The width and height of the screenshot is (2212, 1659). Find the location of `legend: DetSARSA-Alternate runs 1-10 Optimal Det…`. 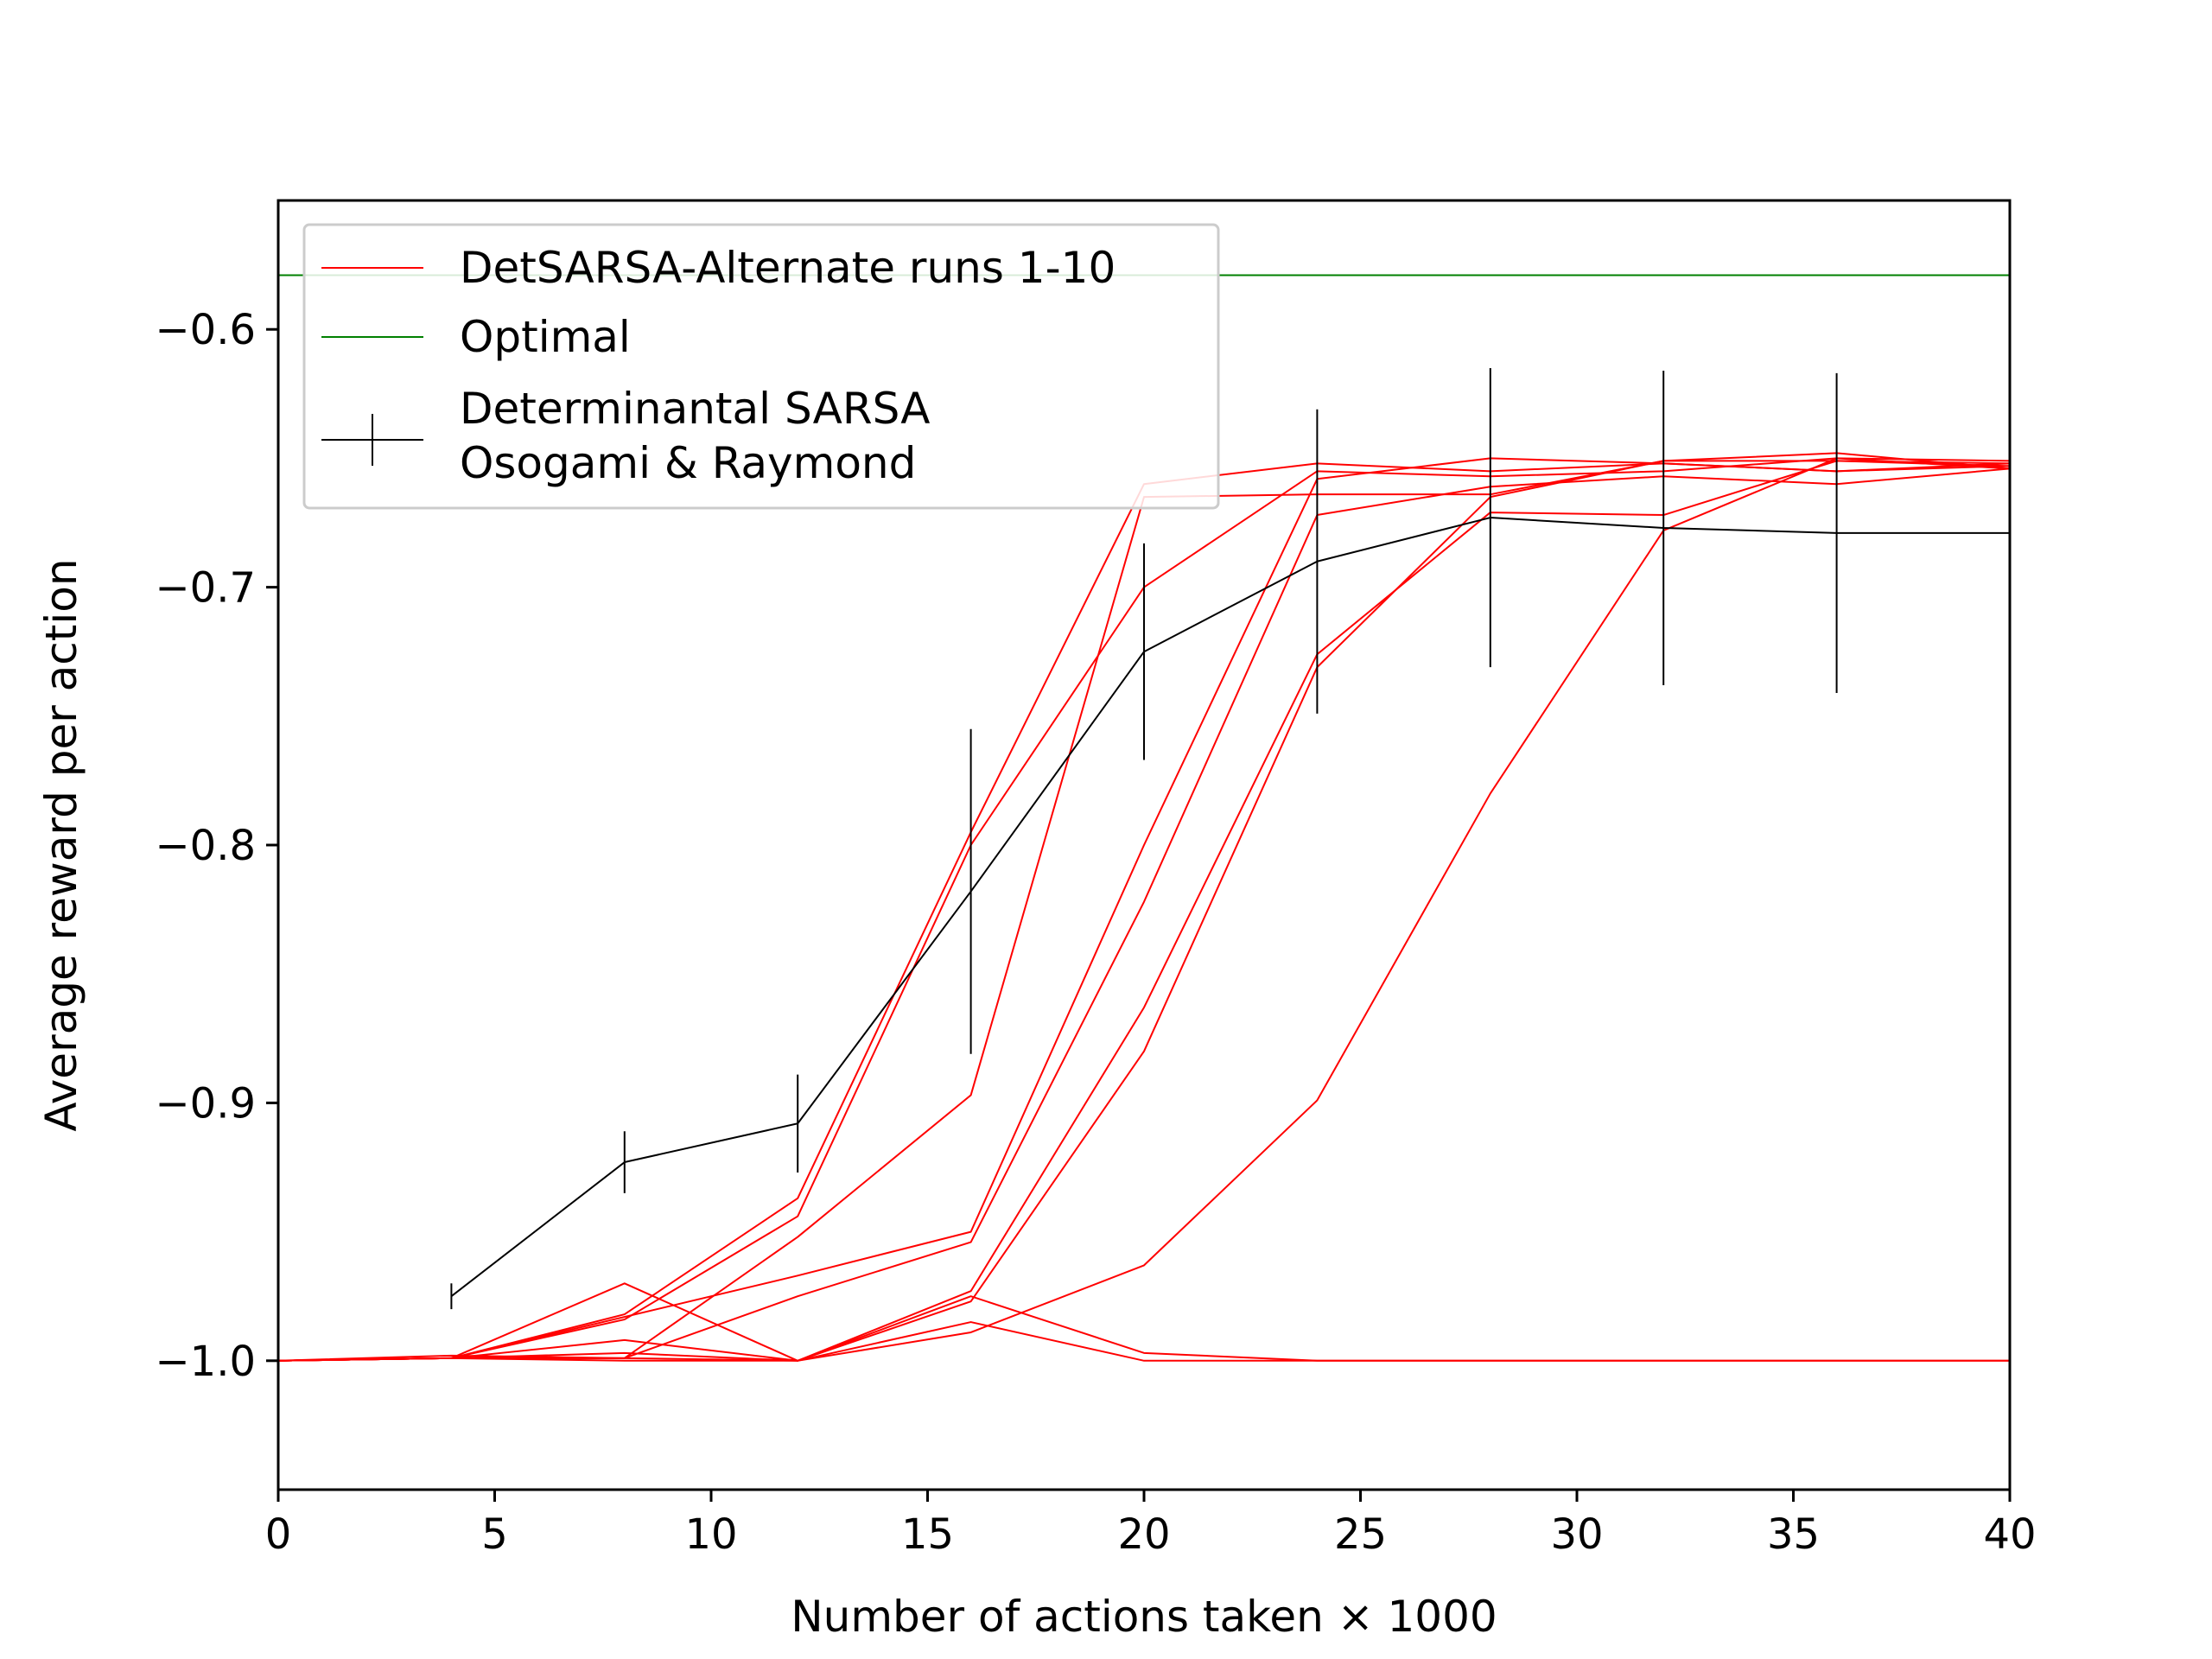

legend: DetSARSA-Alternate runs 1-10 Optimal Det… is located at coordinates (761, 366).